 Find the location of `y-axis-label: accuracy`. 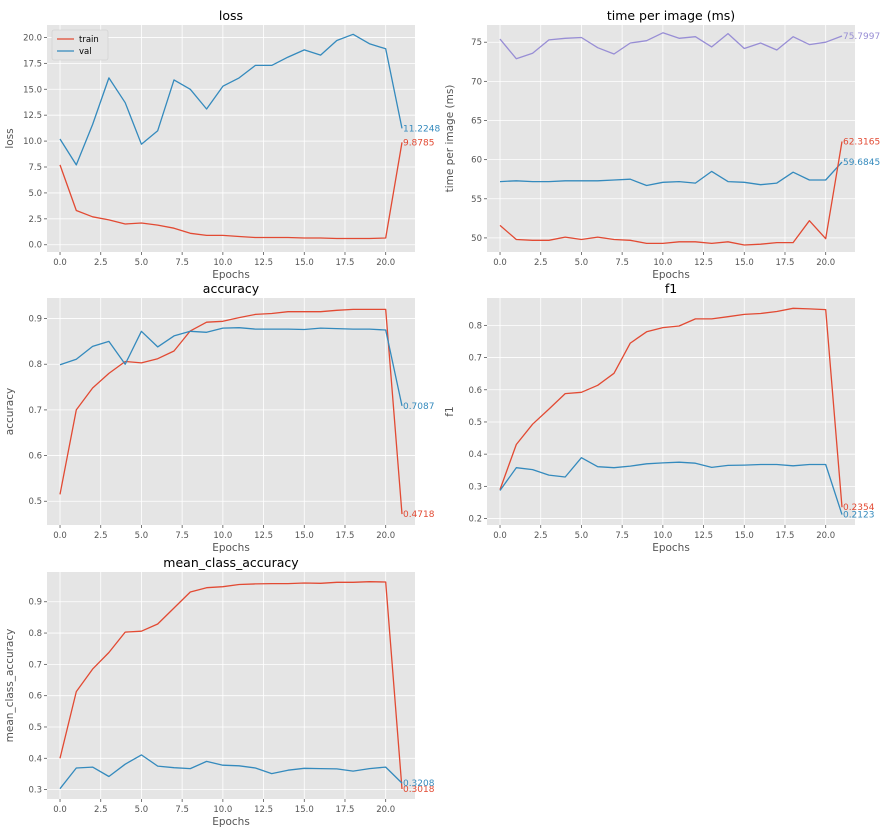

y-axis-label: accuracy is located at coordinates (10, 411).